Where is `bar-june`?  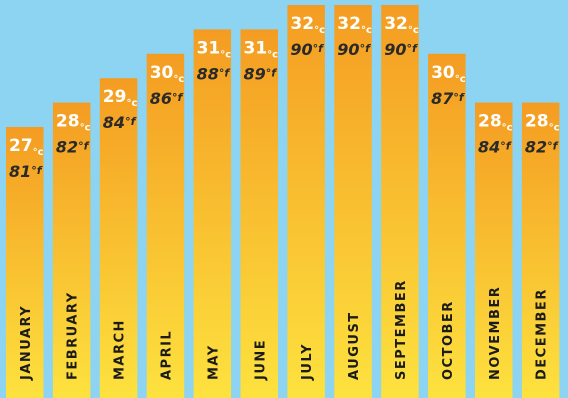 bar-june is located at coordinates (259, 213).